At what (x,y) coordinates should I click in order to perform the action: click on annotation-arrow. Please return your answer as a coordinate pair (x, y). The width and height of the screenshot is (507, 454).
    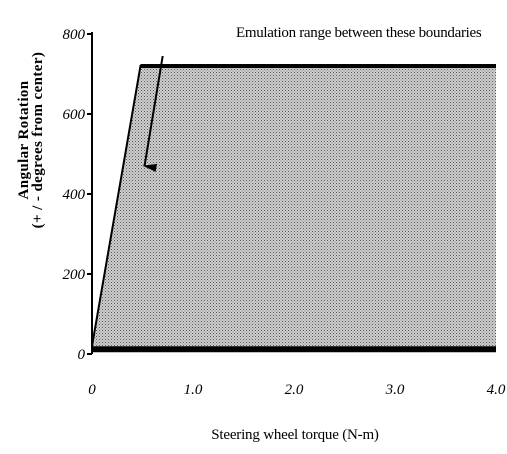
    Looking at the image, I should click on (153, 113).